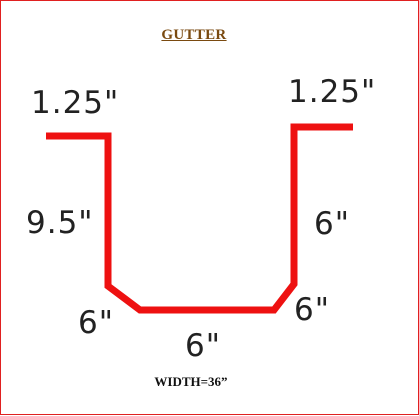  What do you see at coordinates (312, 310) in the screenshot?
I see `right-bevel-dimension: 6"` at bounding box center [312, 310].